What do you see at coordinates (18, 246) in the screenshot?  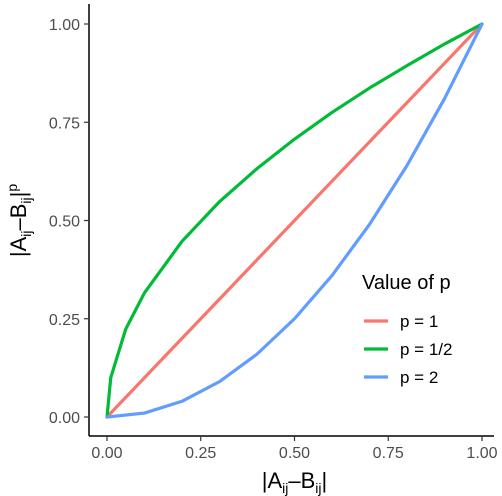 I see `y-title-base: |A` at bounding box center [18, 246].